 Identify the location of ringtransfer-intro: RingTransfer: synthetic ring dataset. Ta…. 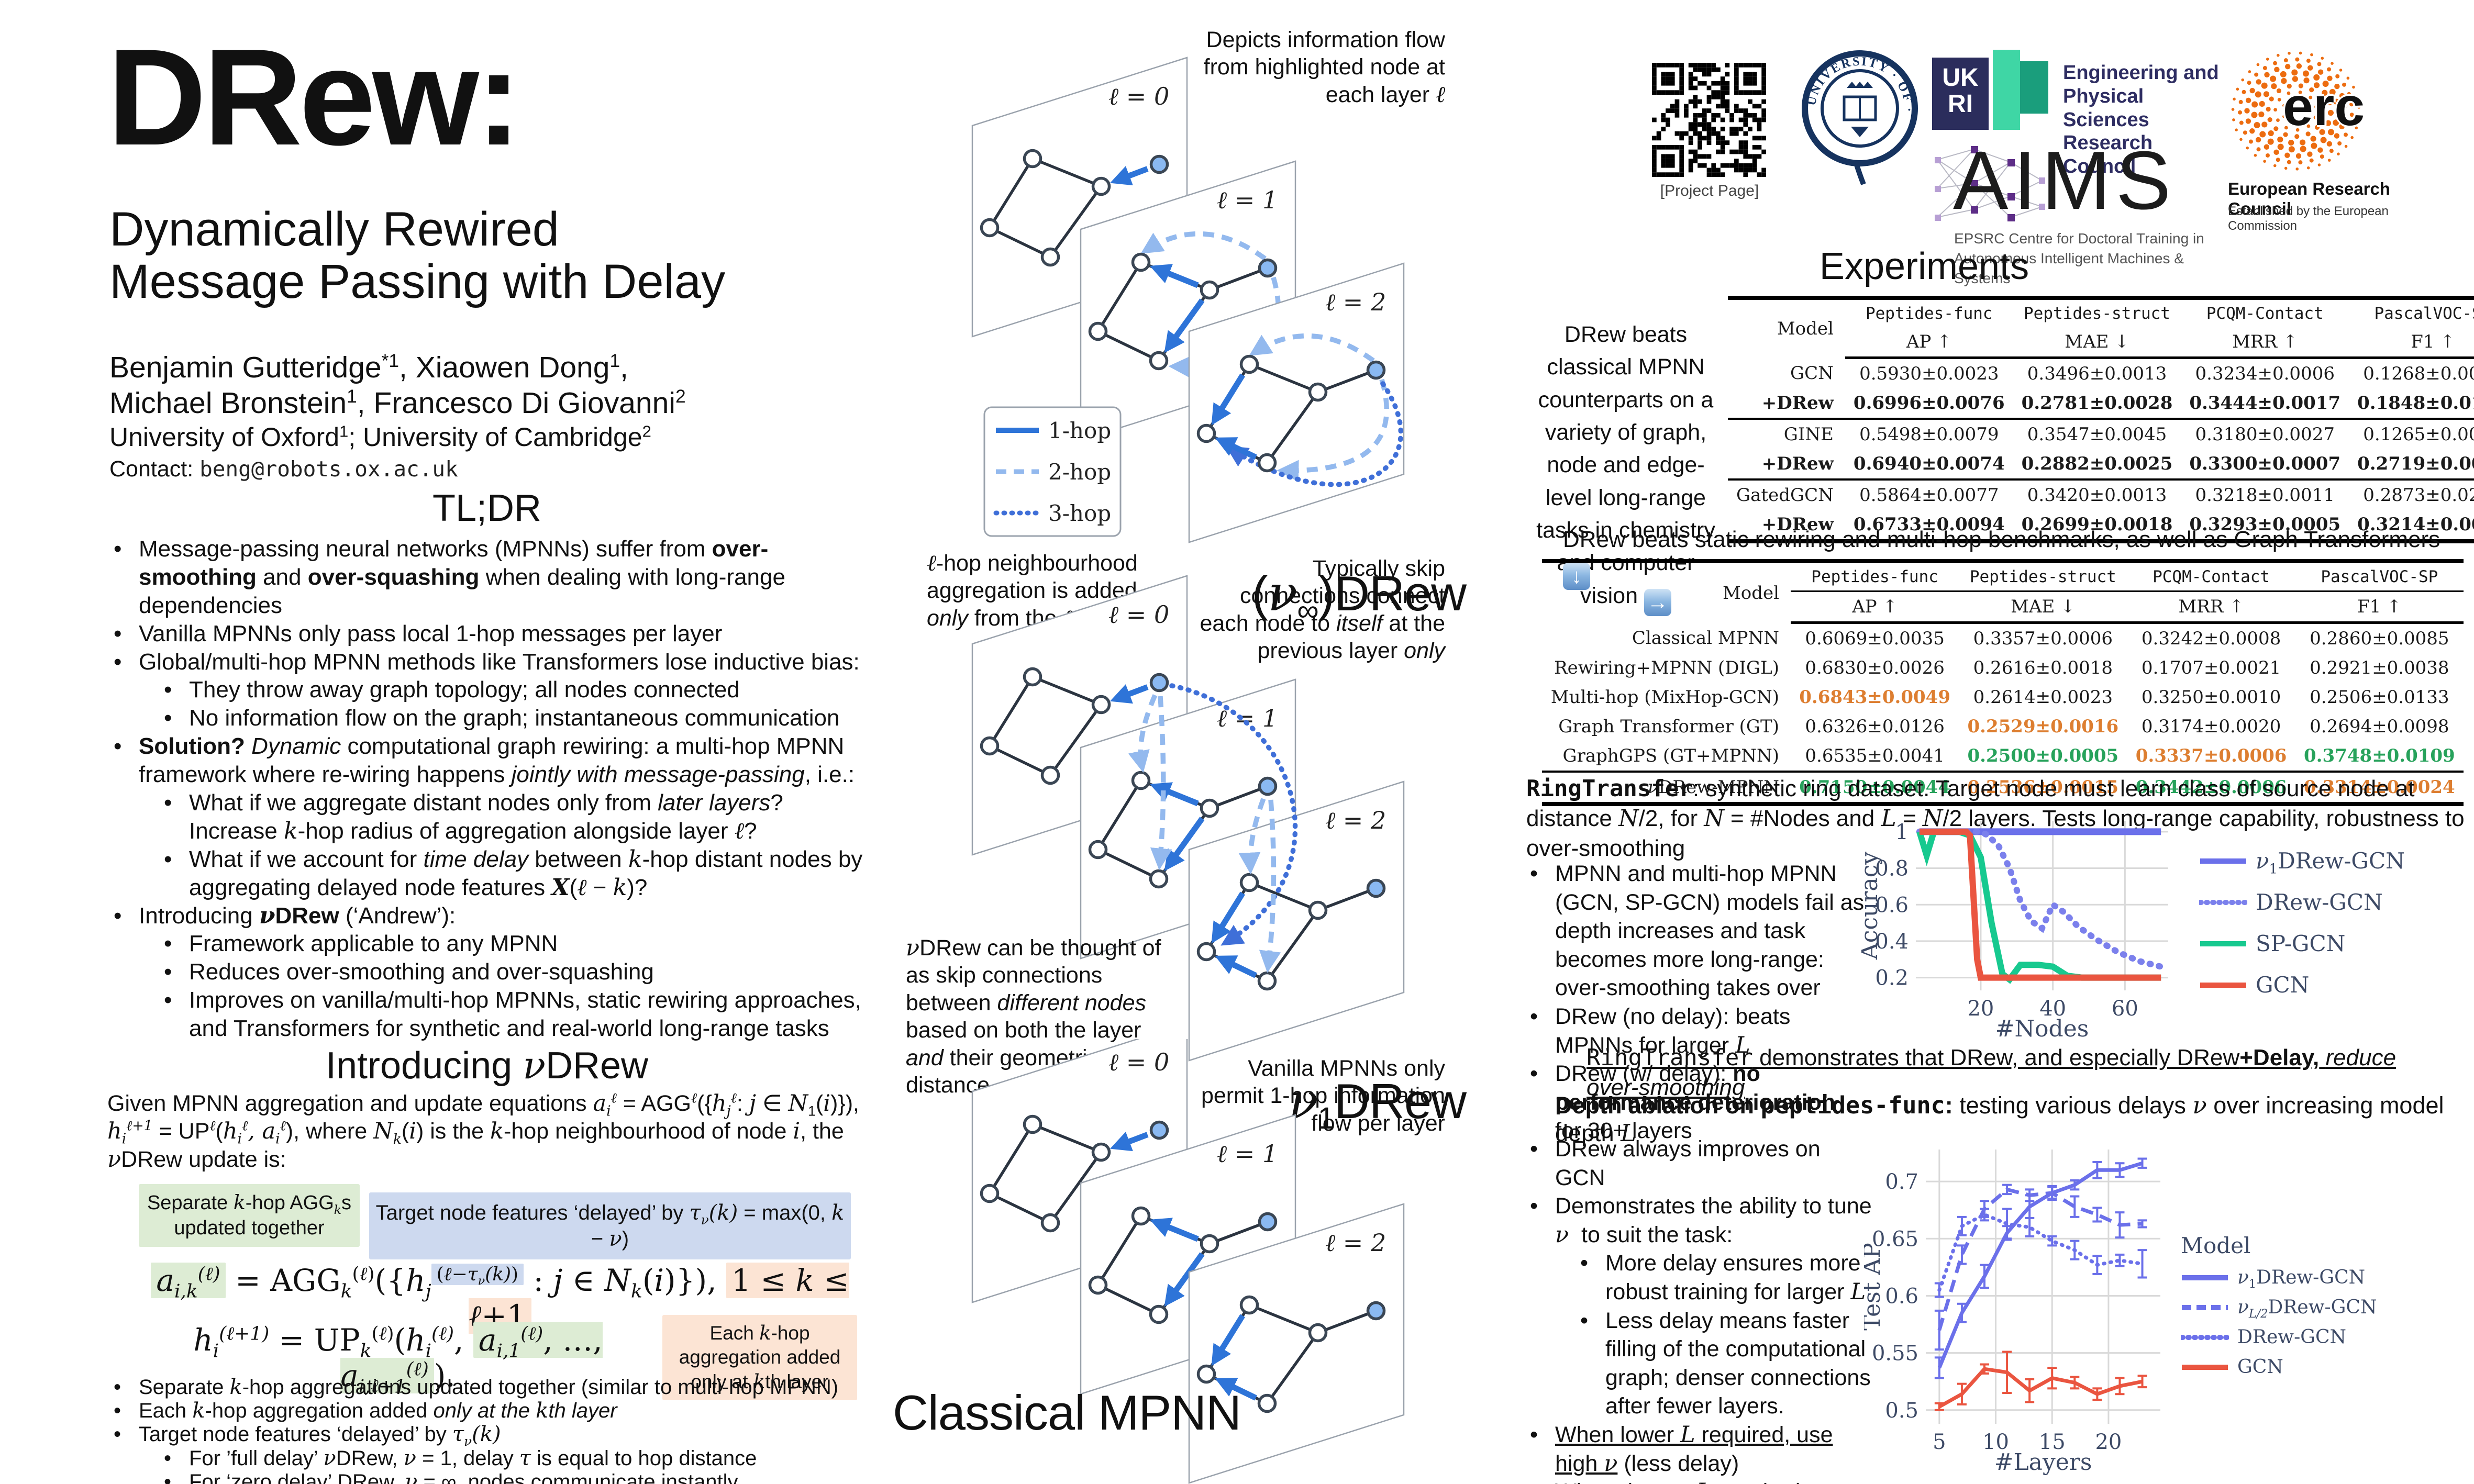
(1995, 819).